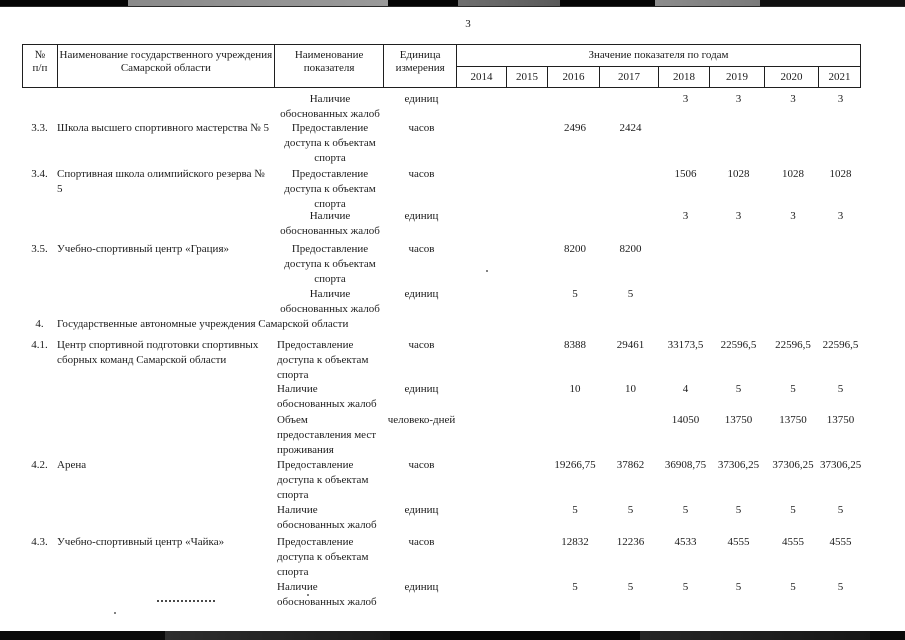  Describe the element at coordinates (39, 345) in the screenshot. I see `row-number-cell: 4.1.` at that location.